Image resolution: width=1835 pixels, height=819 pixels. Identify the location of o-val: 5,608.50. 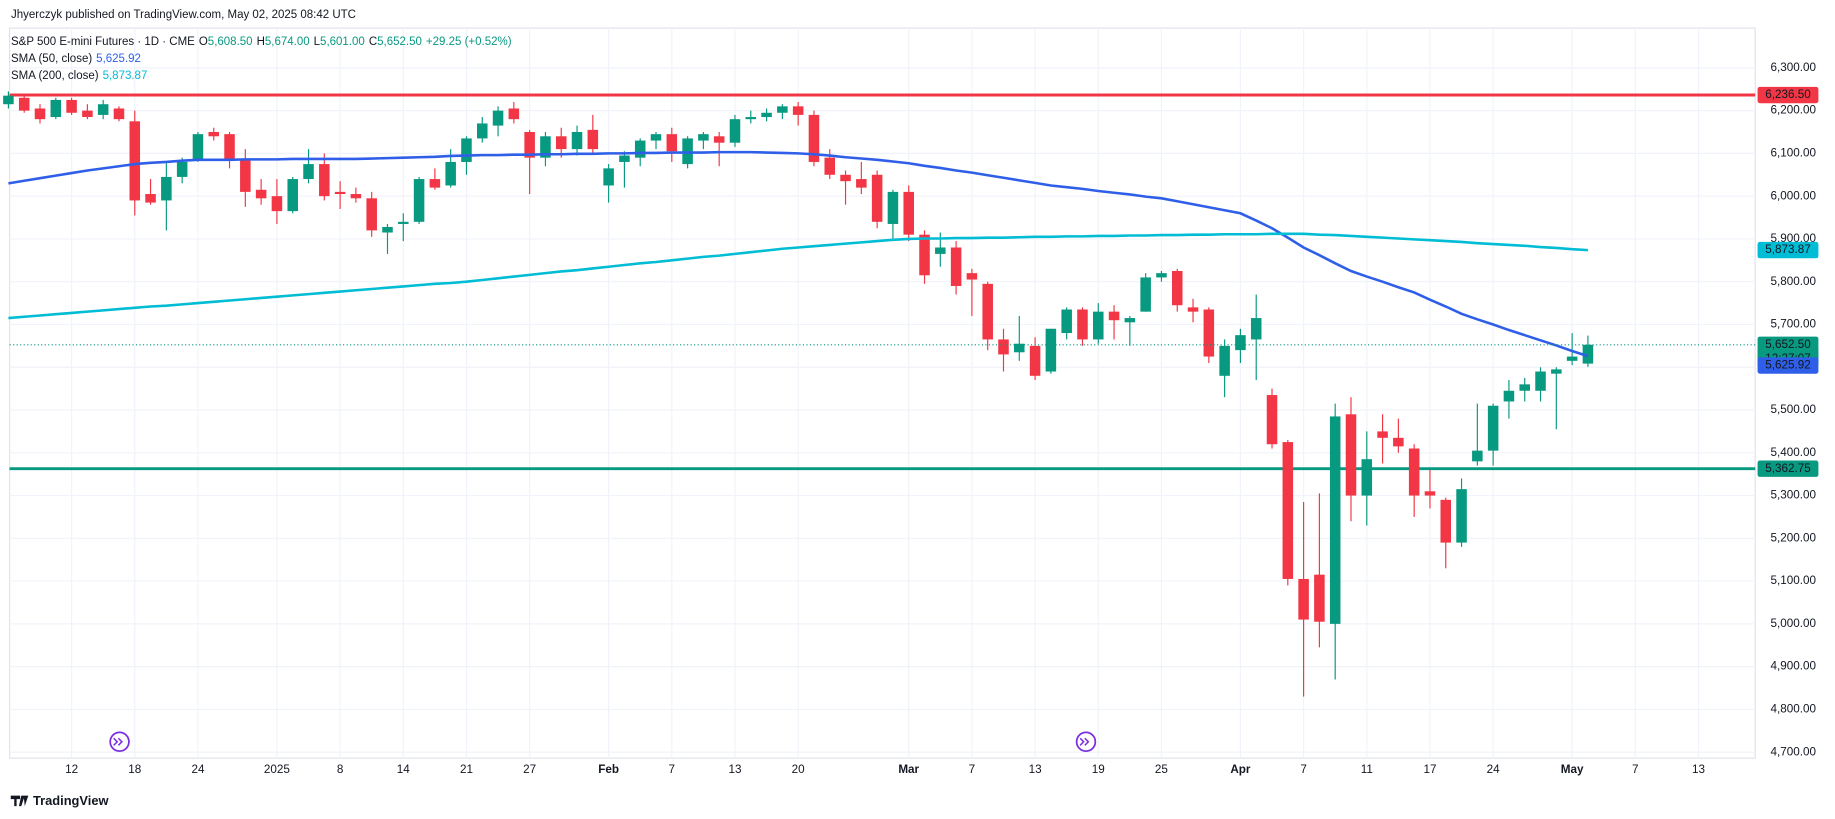
(230, 42).